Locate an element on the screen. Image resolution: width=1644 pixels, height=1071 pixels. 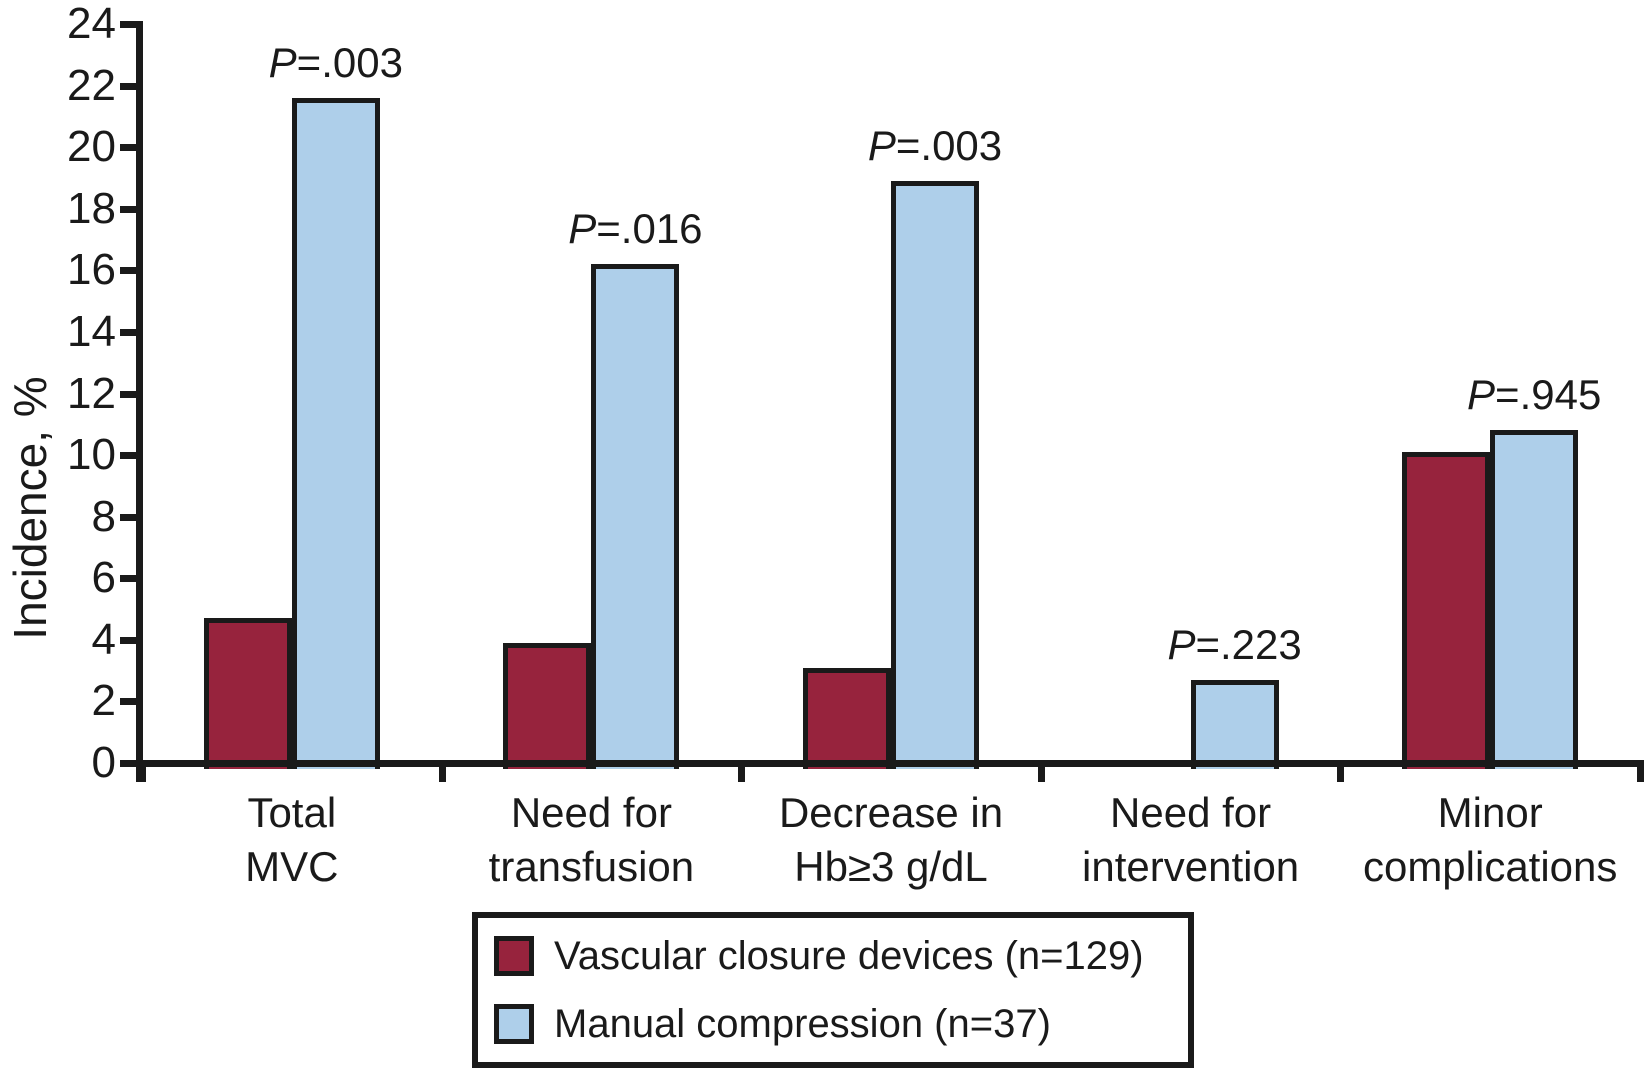
x-category-label-total-mvc: Total MVC is located at coordinates (291, 840).